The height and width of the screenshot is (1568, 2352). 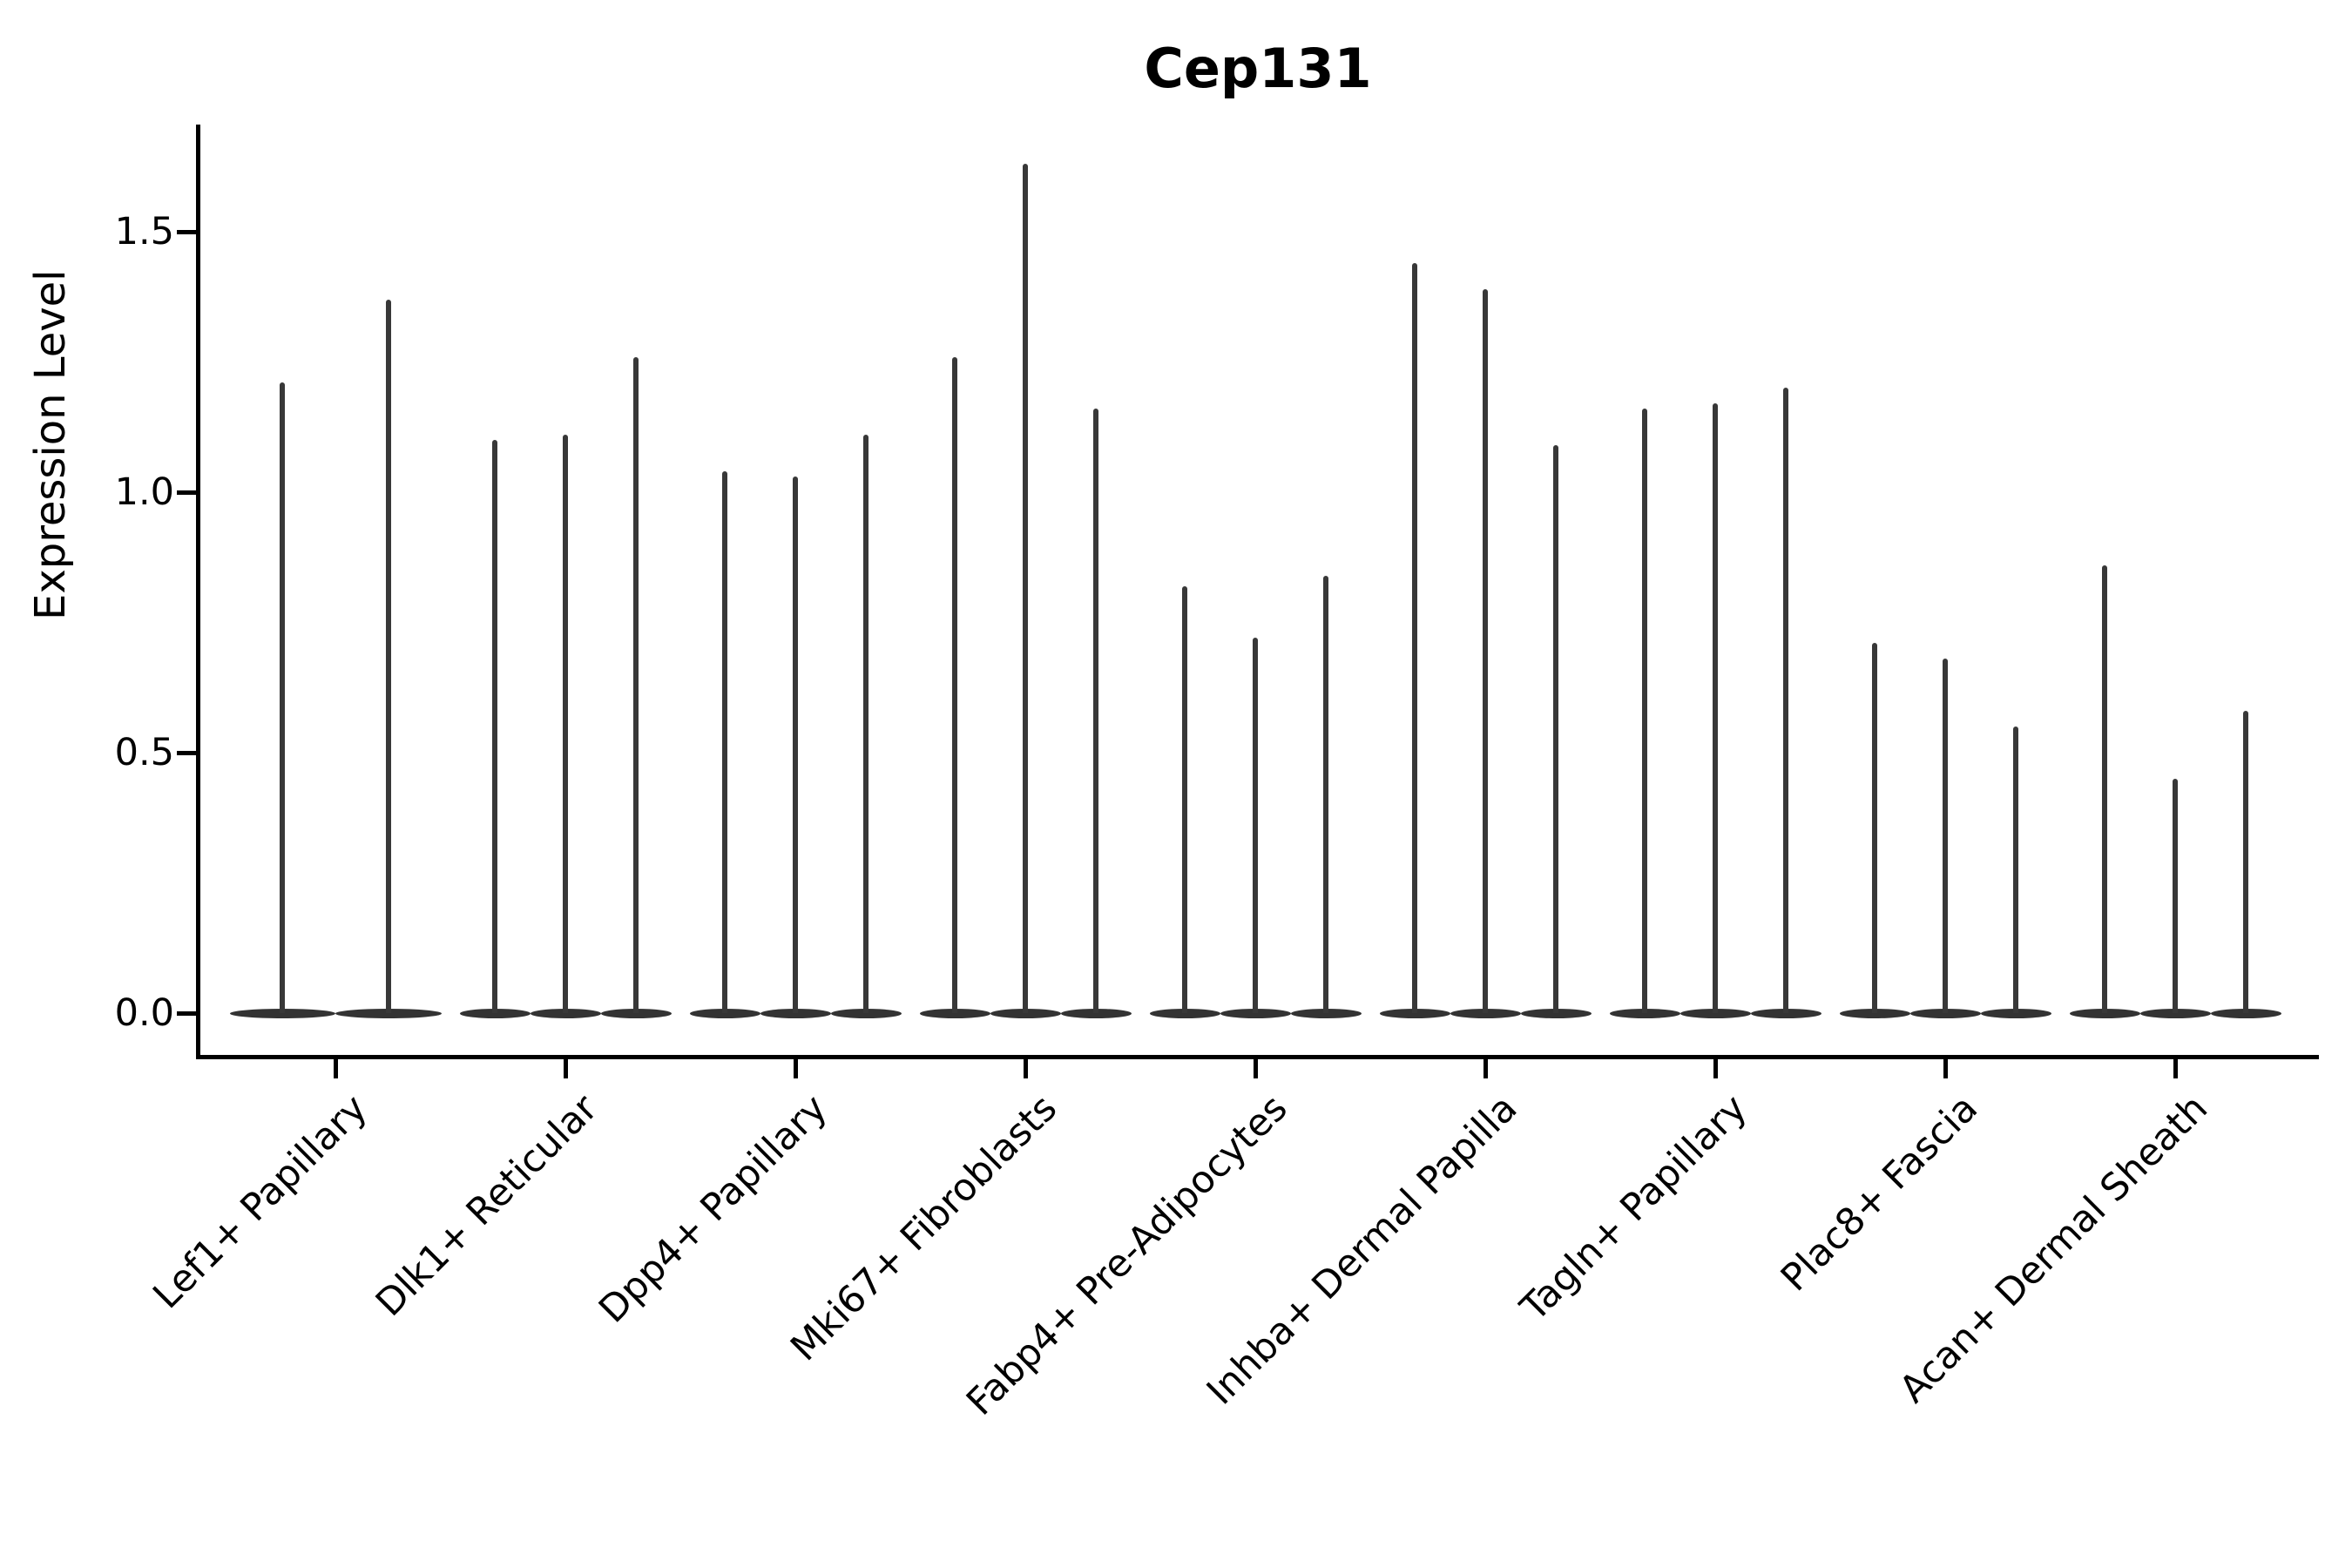 I want to click on y-axis-spine, so click(x=198, y=592).